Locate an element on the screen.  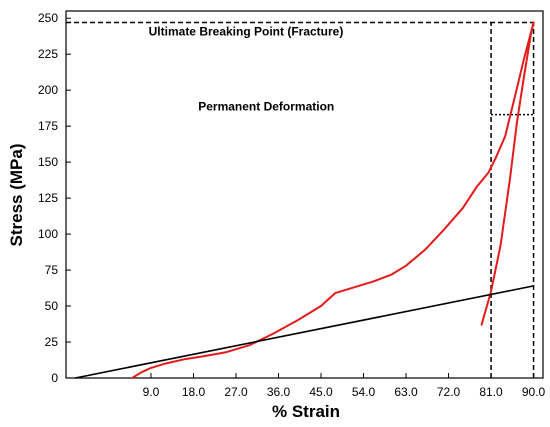
y-tick-label: 25 is located at coordinates (52, 342).